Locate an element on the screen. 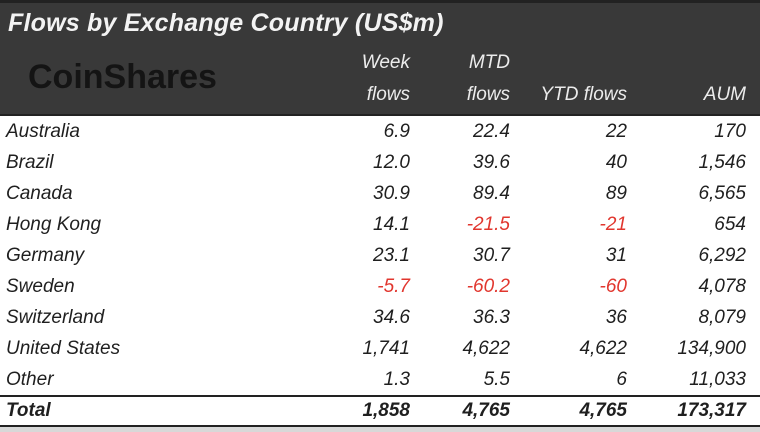 The height and width of the screenshot is (432, 760). table-row: Hong Kong 14.1 -21.5 -21 654 is located at coordinates (380, 224).